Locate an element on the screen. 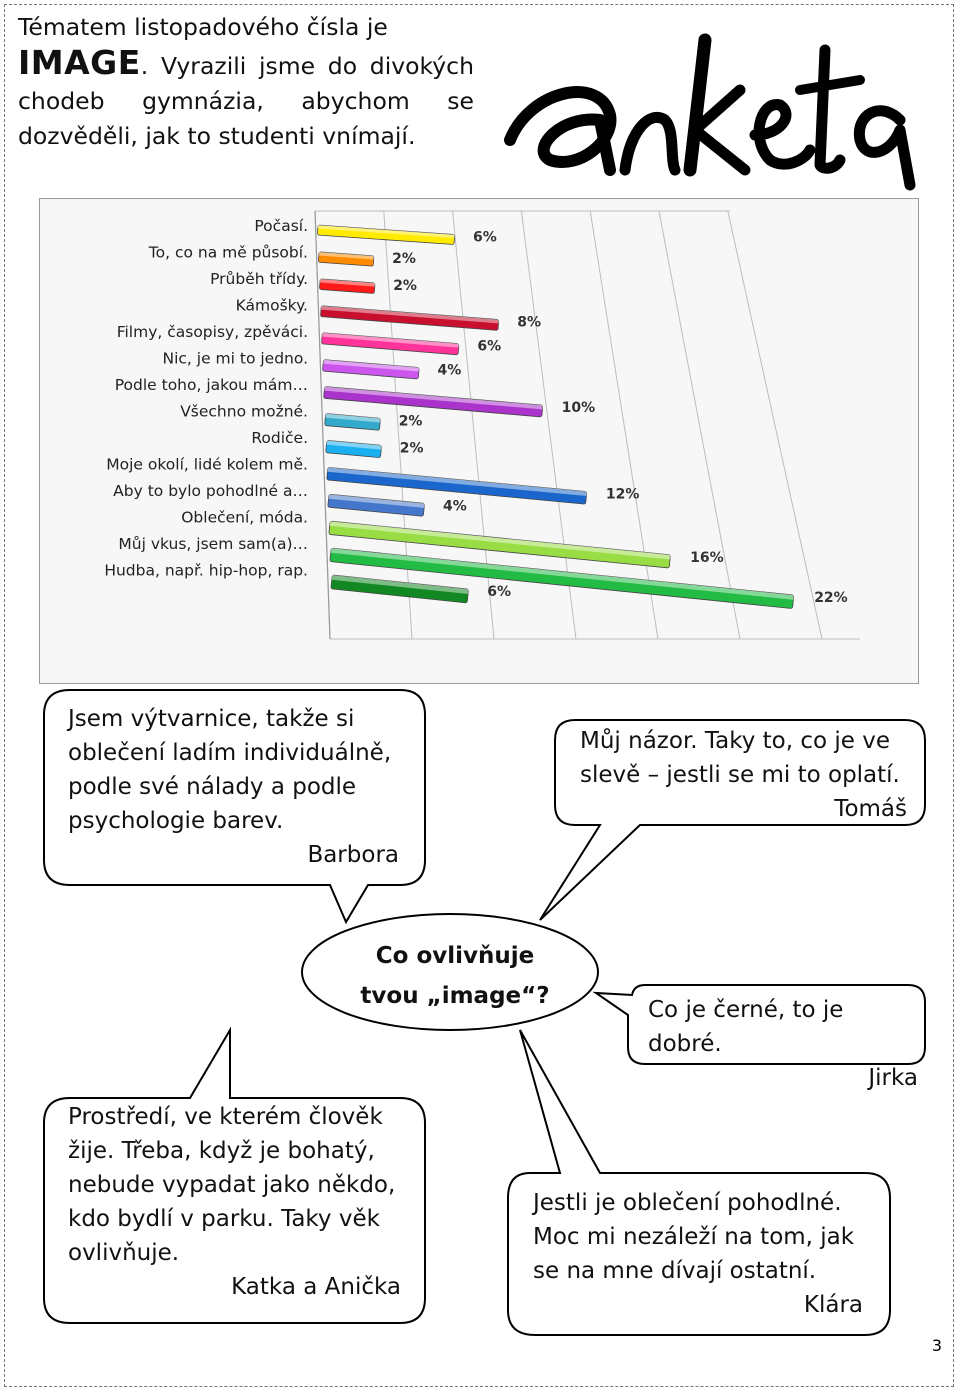  category-label: Rodiče. is located at coordinates (279, 438).